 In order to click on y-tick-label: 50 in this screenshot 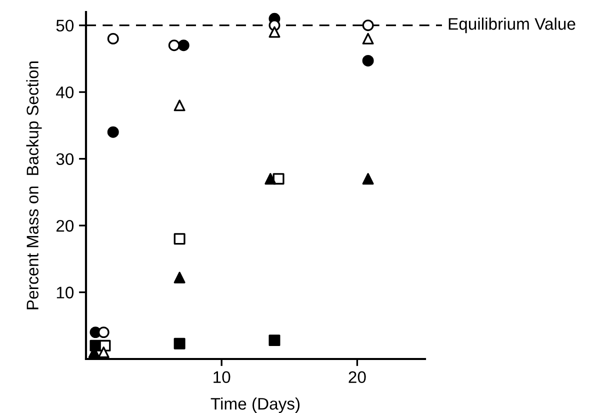, I will do `click(65, 26)`.